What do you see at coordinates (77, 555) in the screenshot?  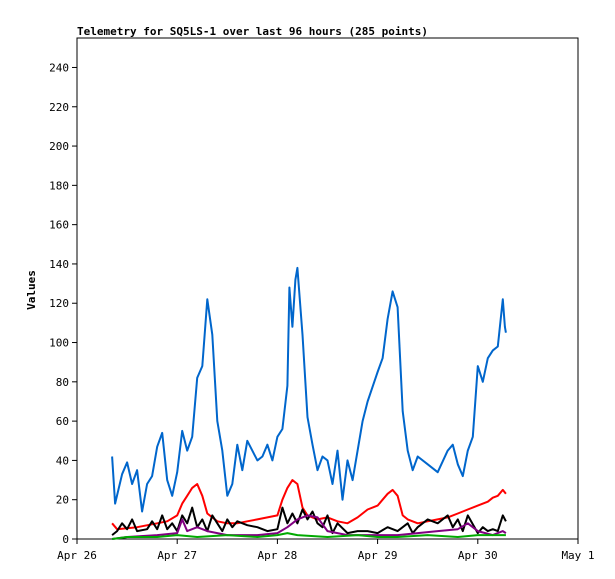 I see `x-tick-label: Apr 26` at bounding box center [77, 555].